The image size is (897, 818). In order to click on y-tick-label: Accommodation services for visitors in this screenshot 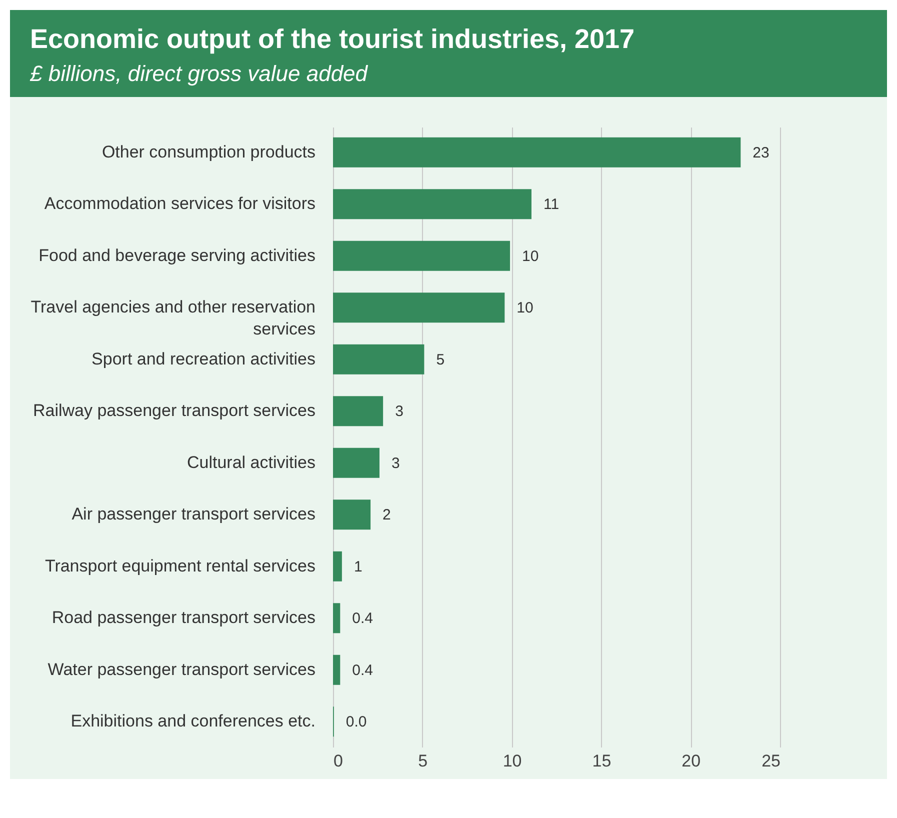, I will do `click(180, 204)`.